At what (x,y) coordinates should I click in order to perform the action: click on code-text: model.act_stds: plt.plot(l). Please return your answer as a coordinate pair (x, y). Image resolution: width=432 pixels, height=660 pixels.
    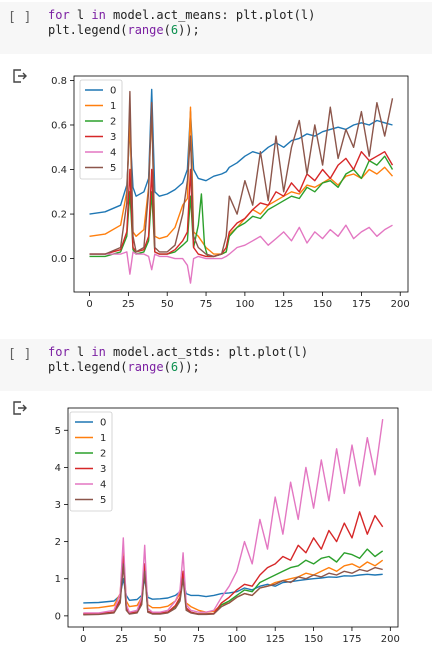
    Looking at the image, I should click on (207, 352).